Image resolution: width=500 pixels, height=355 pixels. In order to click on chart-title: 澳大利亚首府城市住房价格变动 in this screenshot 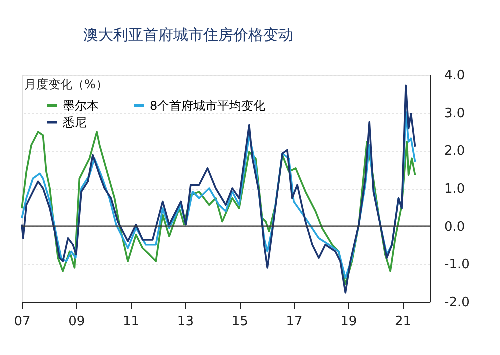, I will do `click(189, 35)`.